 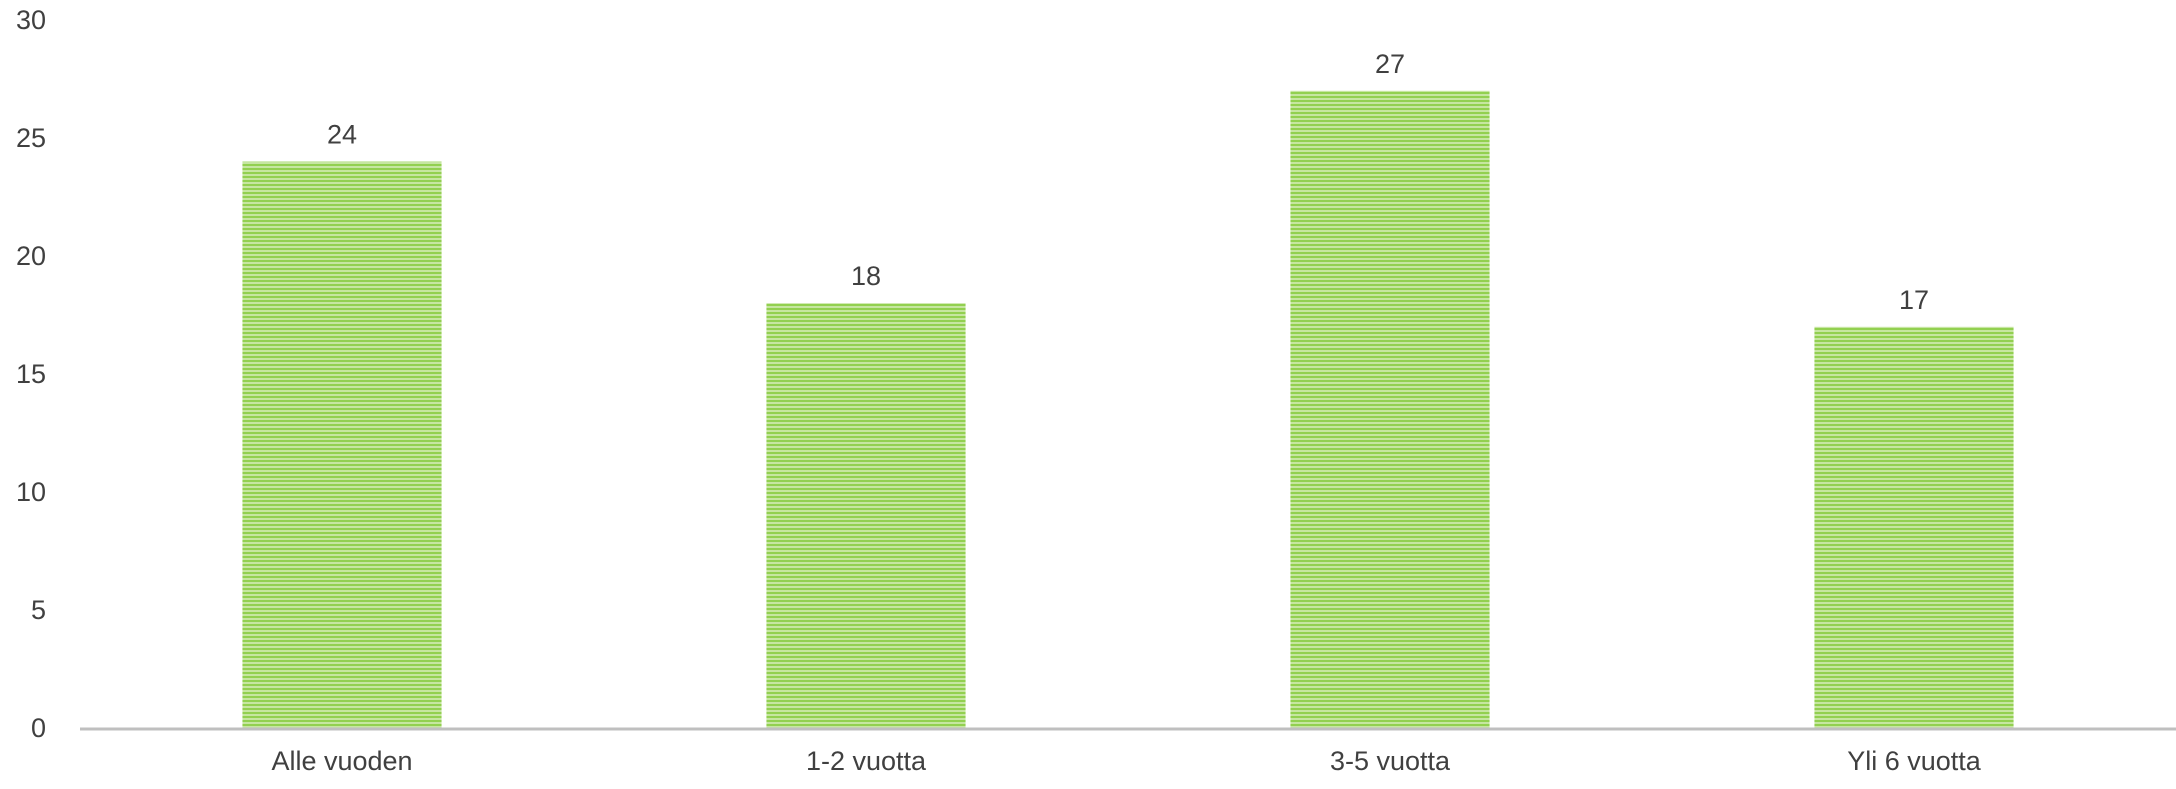 What do you see at coordinates (341, 761) in the screenshot?
I see `x-tick-label: Alle vuoden` at bounding box center [341, 761].